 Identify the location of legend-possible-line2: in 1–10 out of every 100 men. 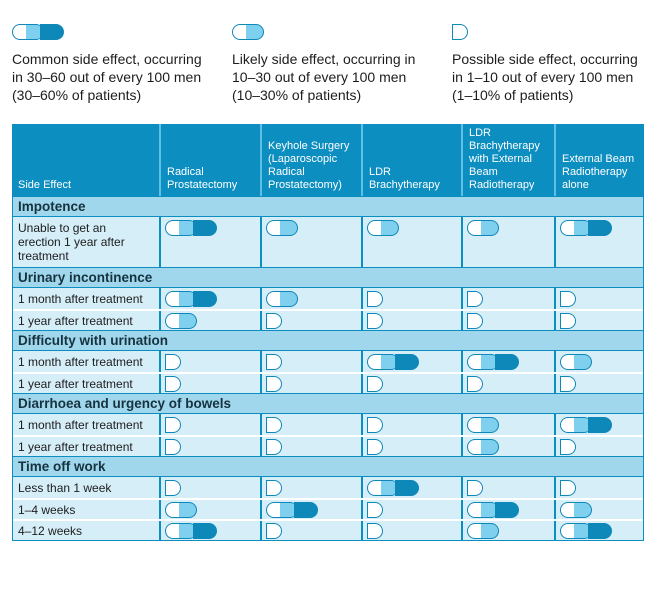
(543, 77).